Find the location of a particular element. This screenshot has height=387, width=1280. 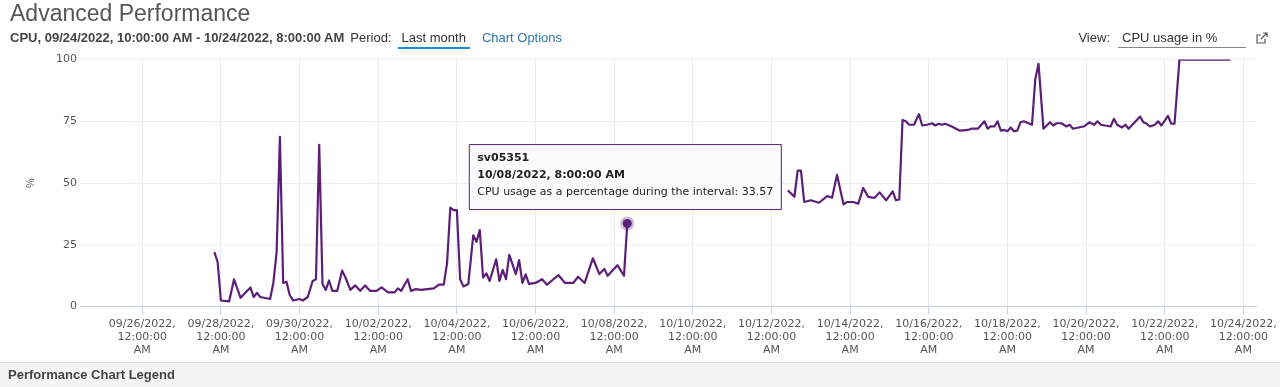

text: Period: is located at coordinates (371, 37).